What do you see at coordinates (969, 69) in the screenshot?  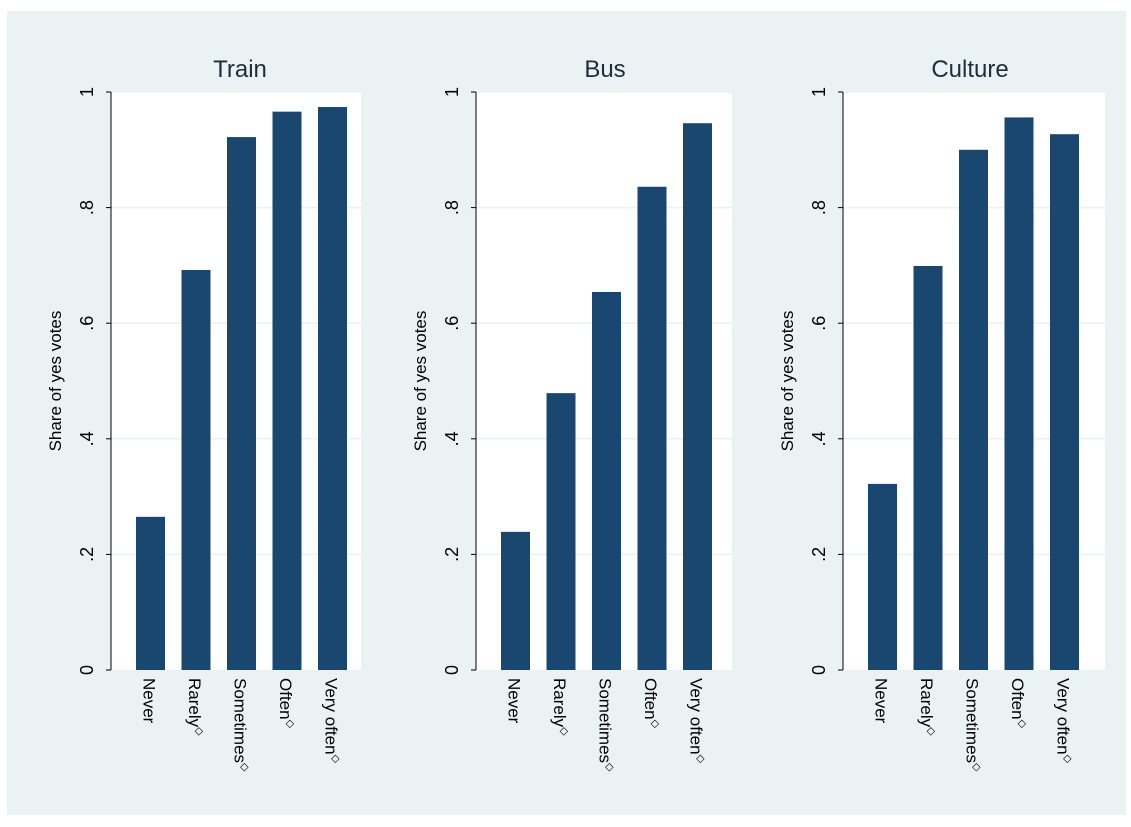 I see `panel-title: Culture` at bounding box center [969, 69].